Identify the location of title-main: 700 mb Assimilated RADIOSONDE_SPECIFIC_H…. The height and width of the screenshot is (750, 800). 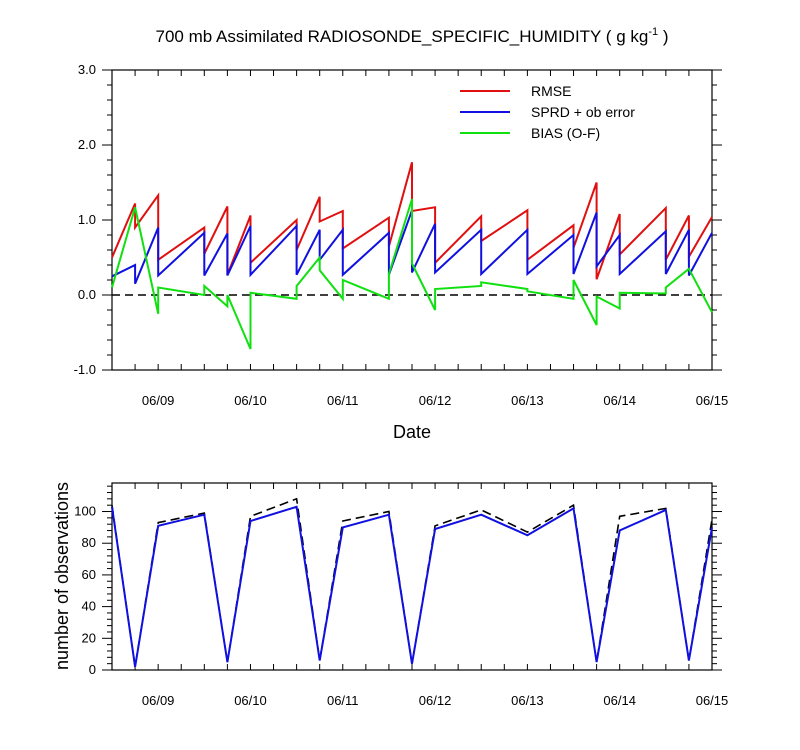
(402, 36).